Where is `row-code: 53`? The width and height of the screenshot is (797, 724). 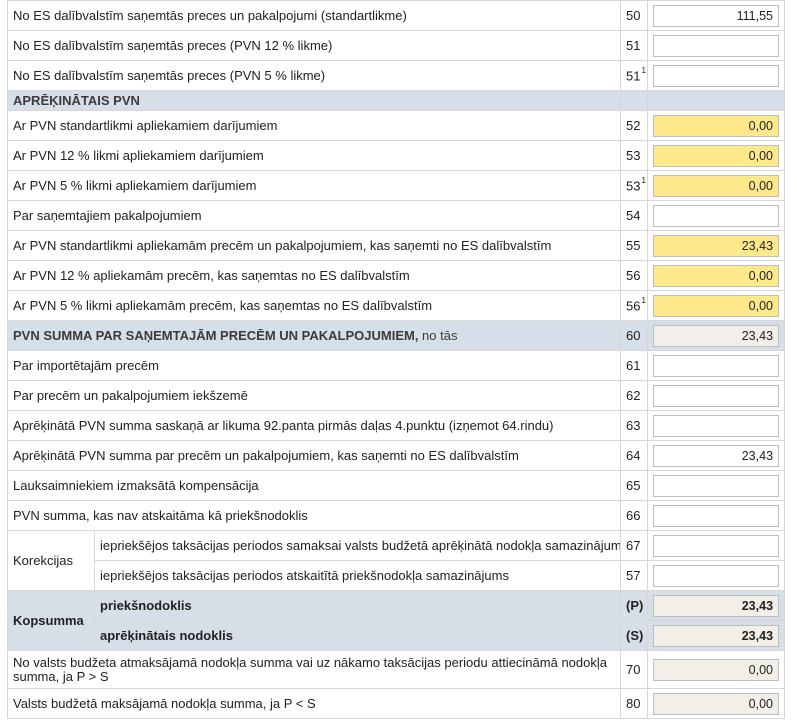 row-code: 53 is located at coordinates (634, 155).